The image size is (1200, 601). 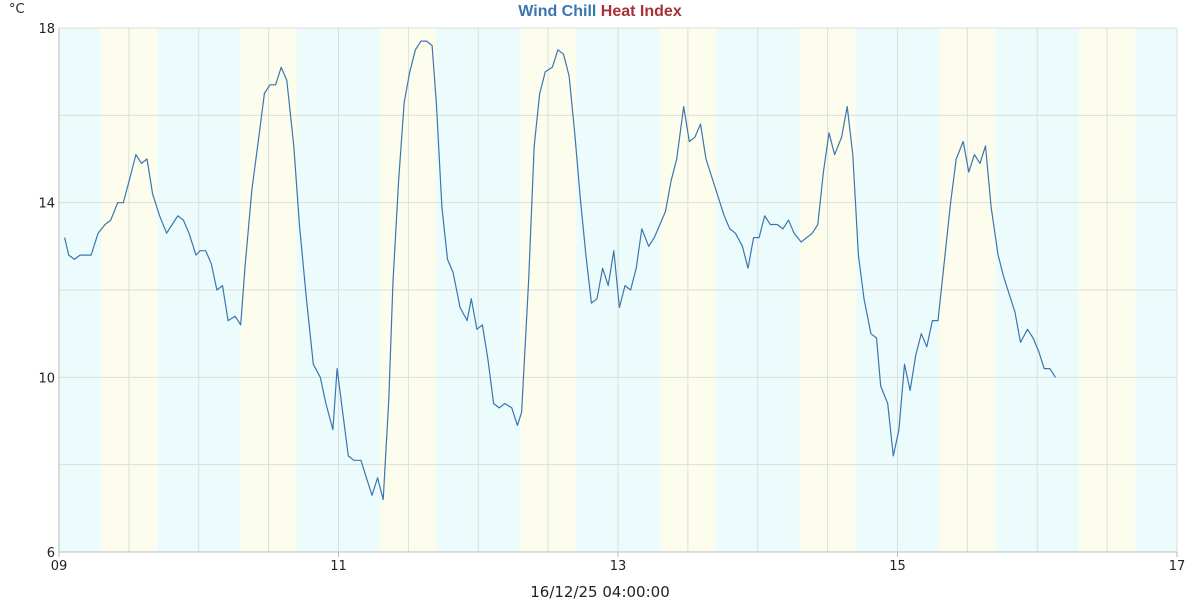 What do you see at coordinates (338, 566) in the screenshot?
I see `x-tick-label: 11` at bounding box center [338, 566].